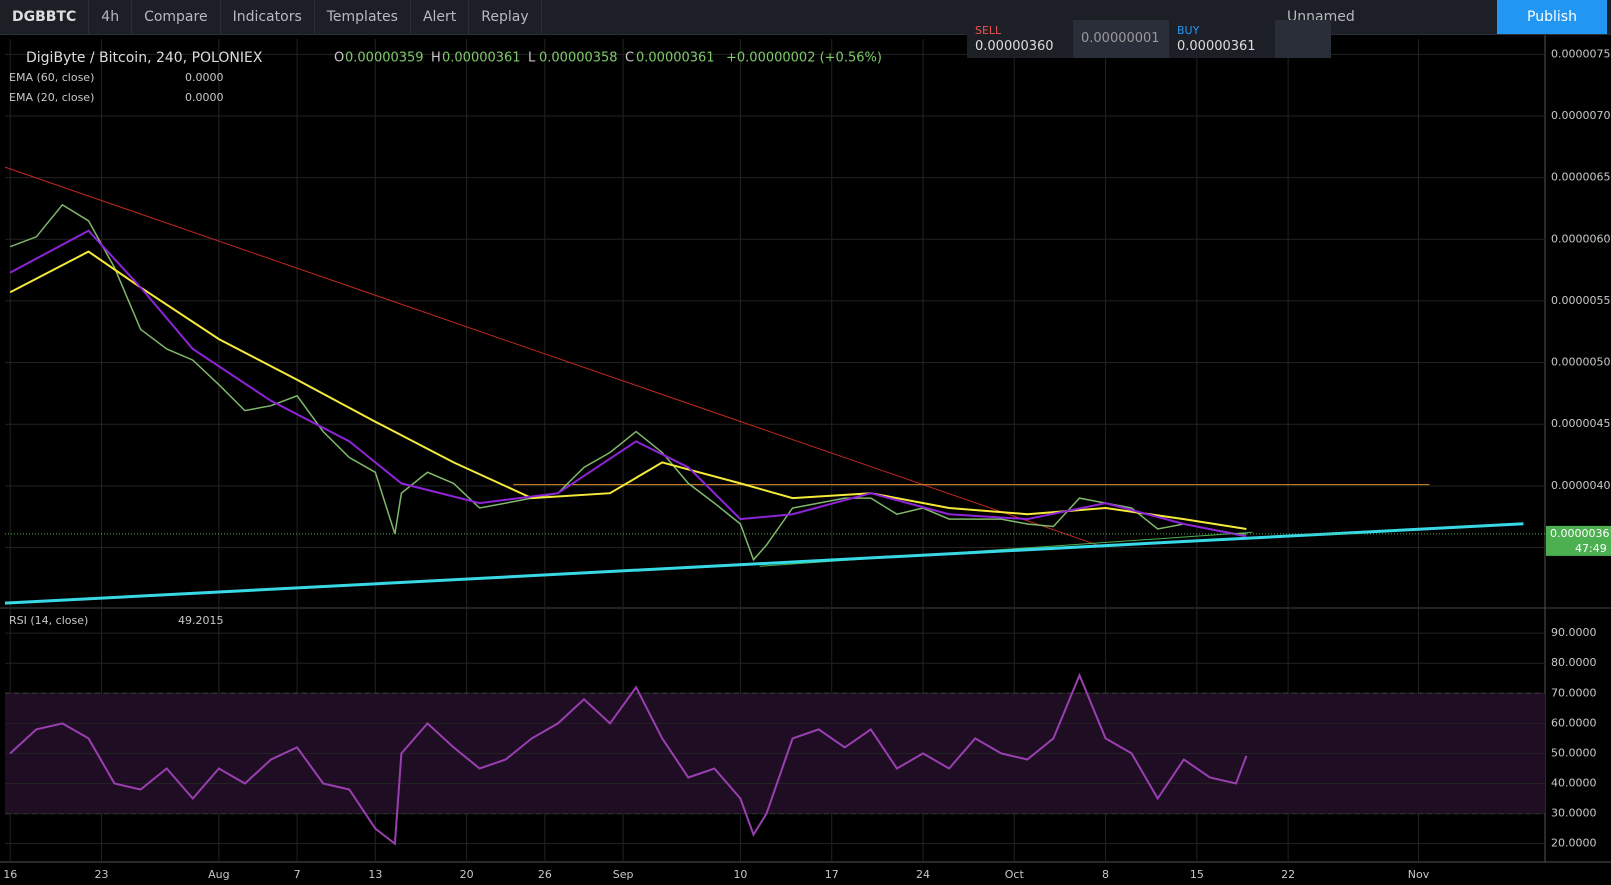 The height and width of the screenshot is (885, 1611). I want to click on x-tick-label: 24, so click(923, 874).